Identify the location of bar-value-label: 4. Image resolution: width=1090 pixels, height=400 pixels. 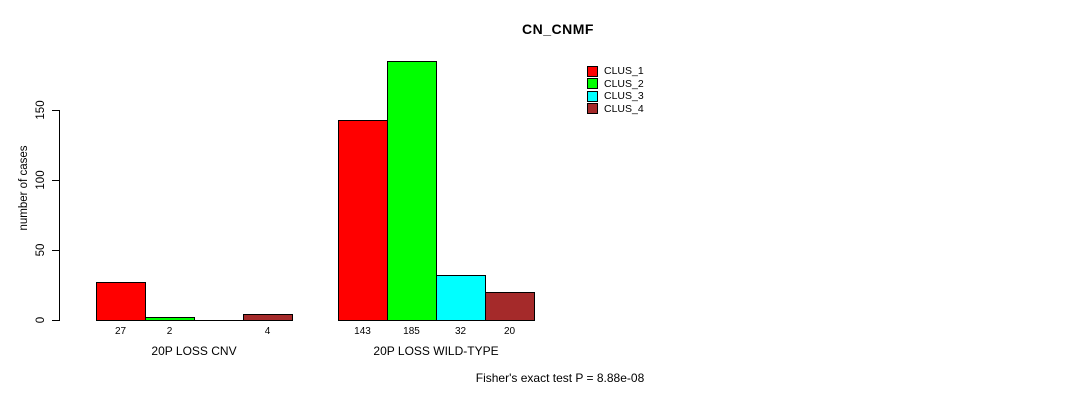
(267, 331).